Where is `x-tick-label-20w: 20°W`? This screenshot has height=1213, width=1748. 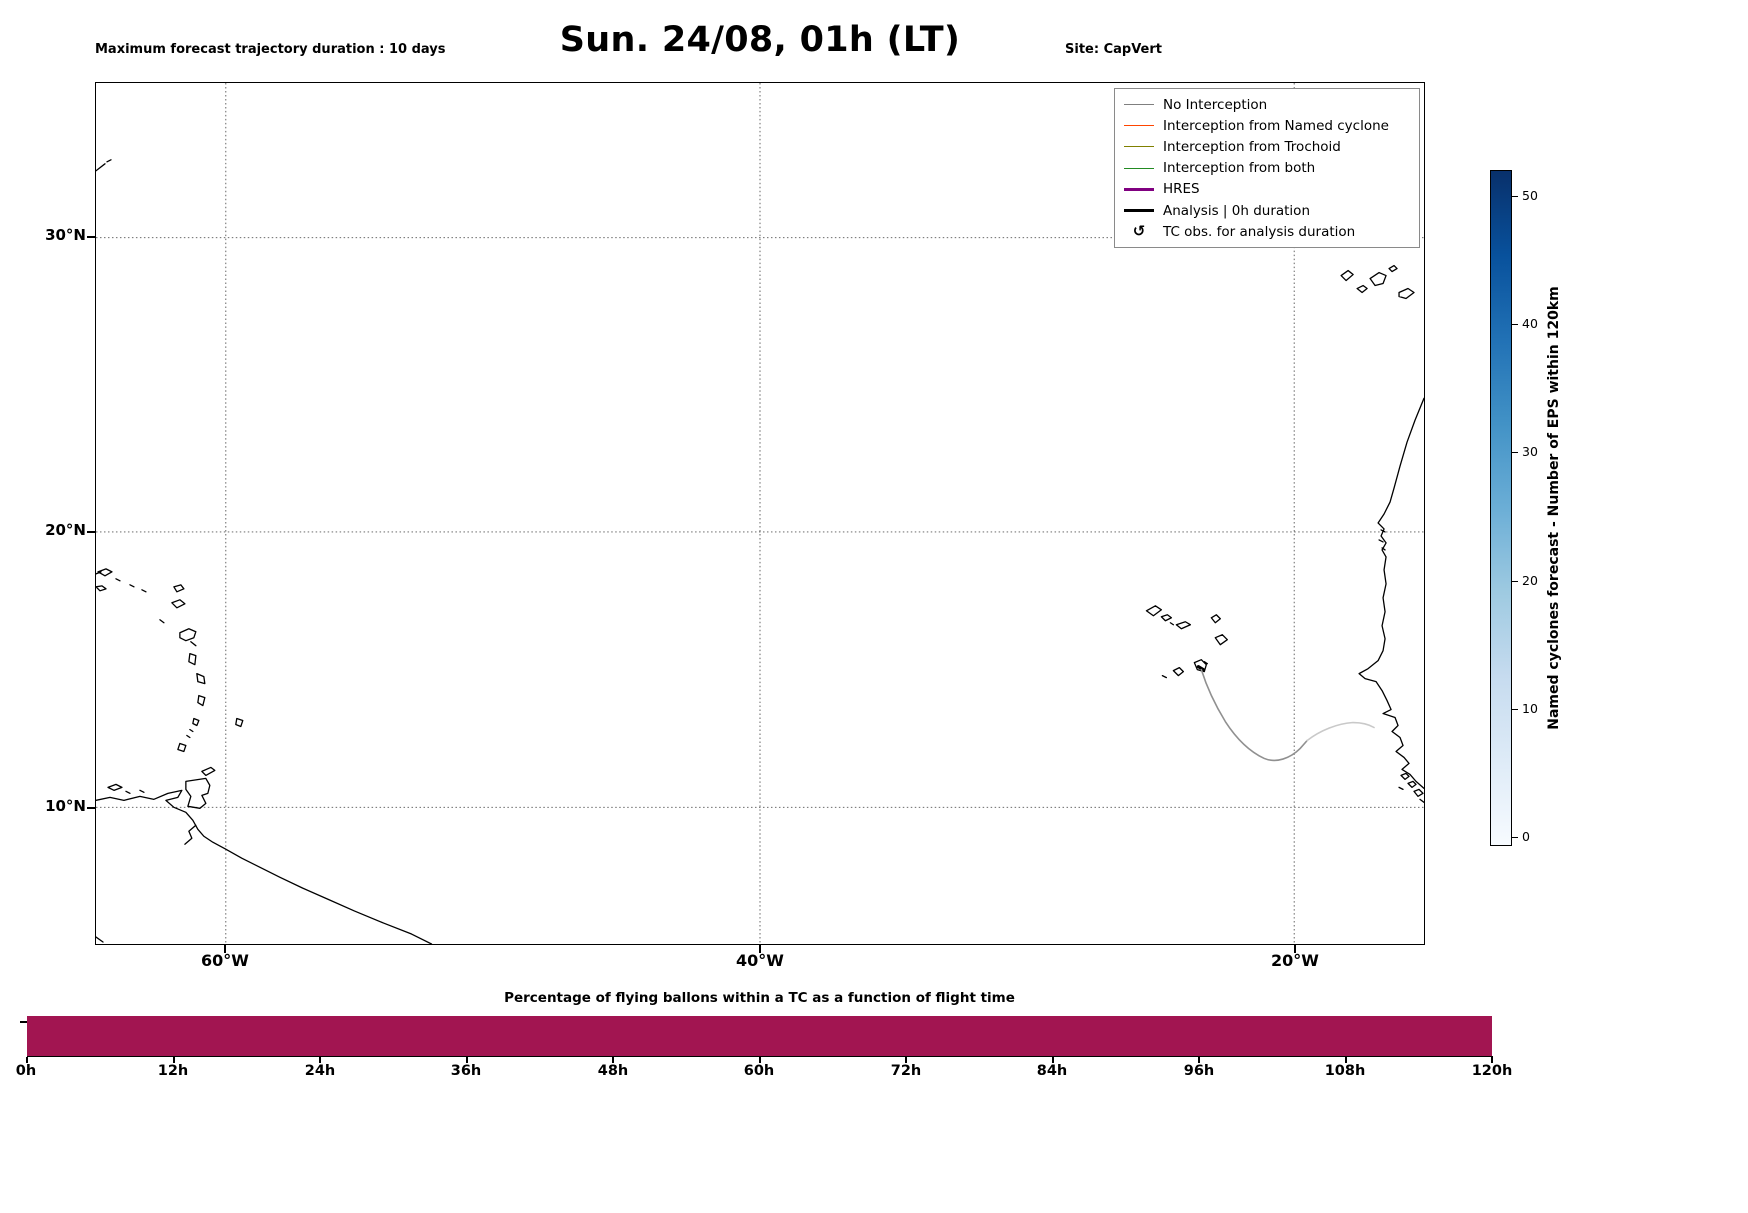 x-tick-label-20w: 20°W is located at coordinates (1295, 960).